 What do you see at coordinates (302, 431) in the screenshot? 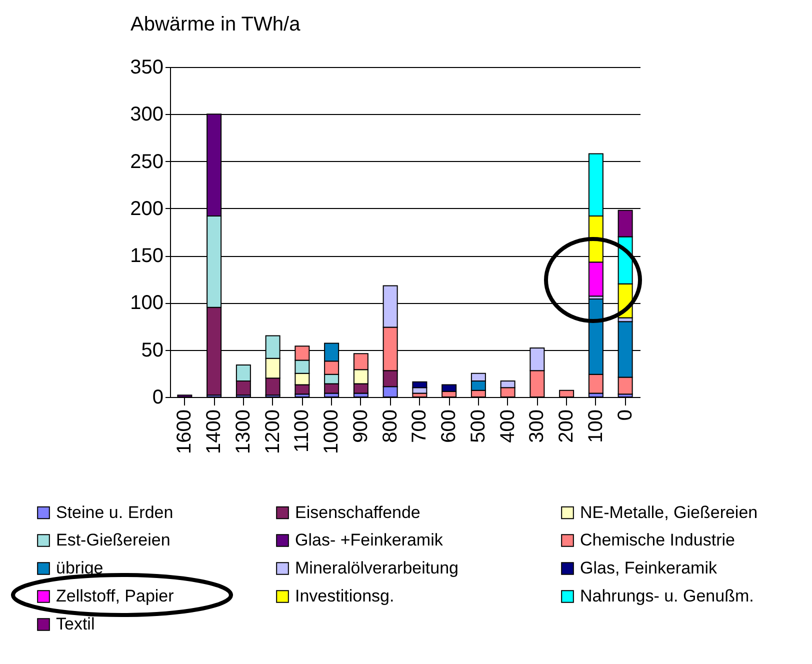
I see `x-tick-label: 1100` at bounding box center [302, 431].